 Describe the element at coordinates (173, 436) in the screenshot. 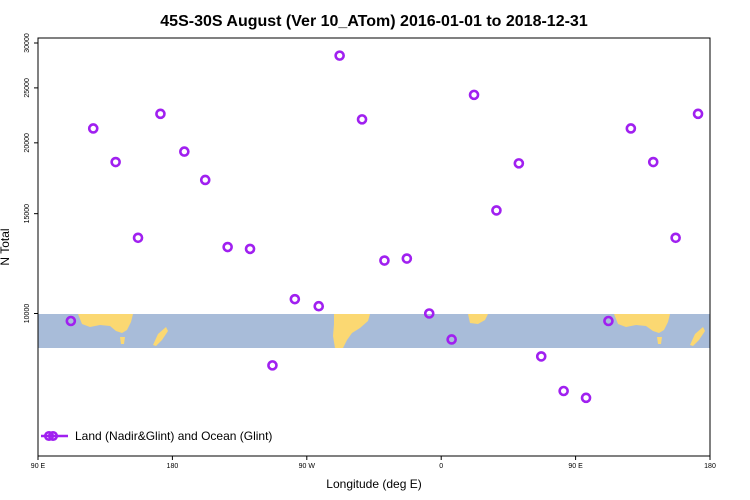

I see `legend-label: Land (Nadir&Glint) and Ocean (Glint)` at that location.